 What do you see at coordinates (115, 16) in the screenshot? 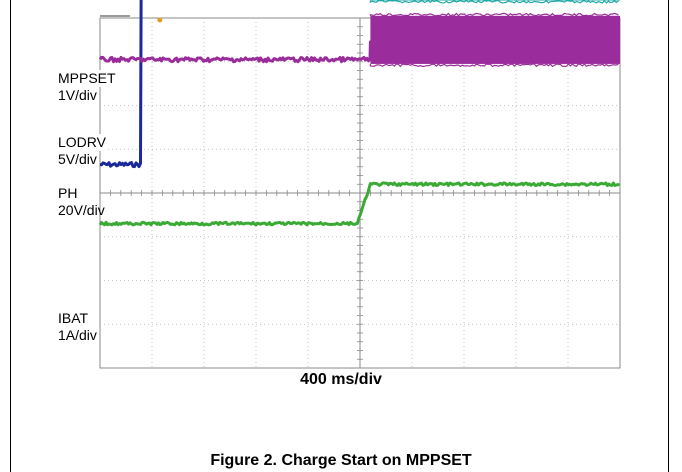
I see `scope-status-bar` at bounding box center [115, 16].